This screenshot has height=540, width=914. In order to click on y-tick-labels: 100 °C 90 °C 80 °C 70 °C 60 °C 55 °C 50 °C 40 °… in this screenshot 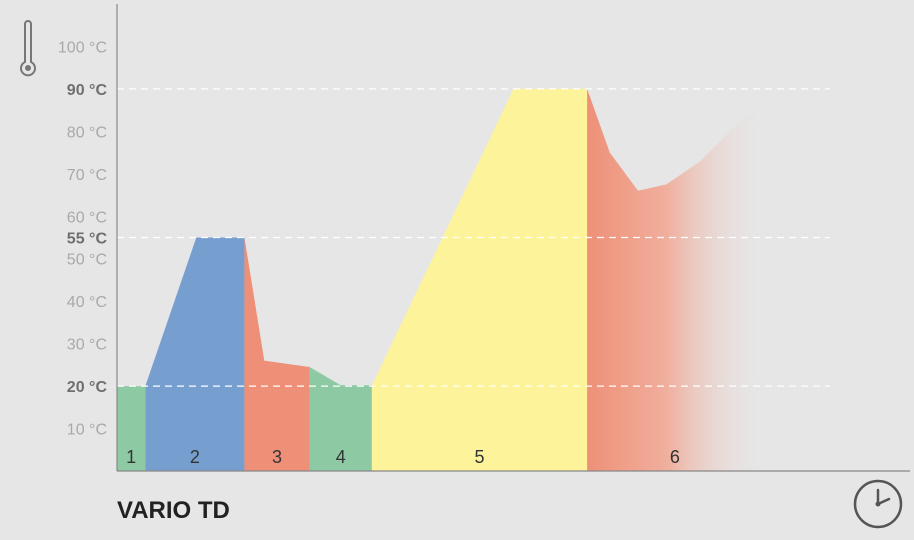, I will do `click(83, 238)`.